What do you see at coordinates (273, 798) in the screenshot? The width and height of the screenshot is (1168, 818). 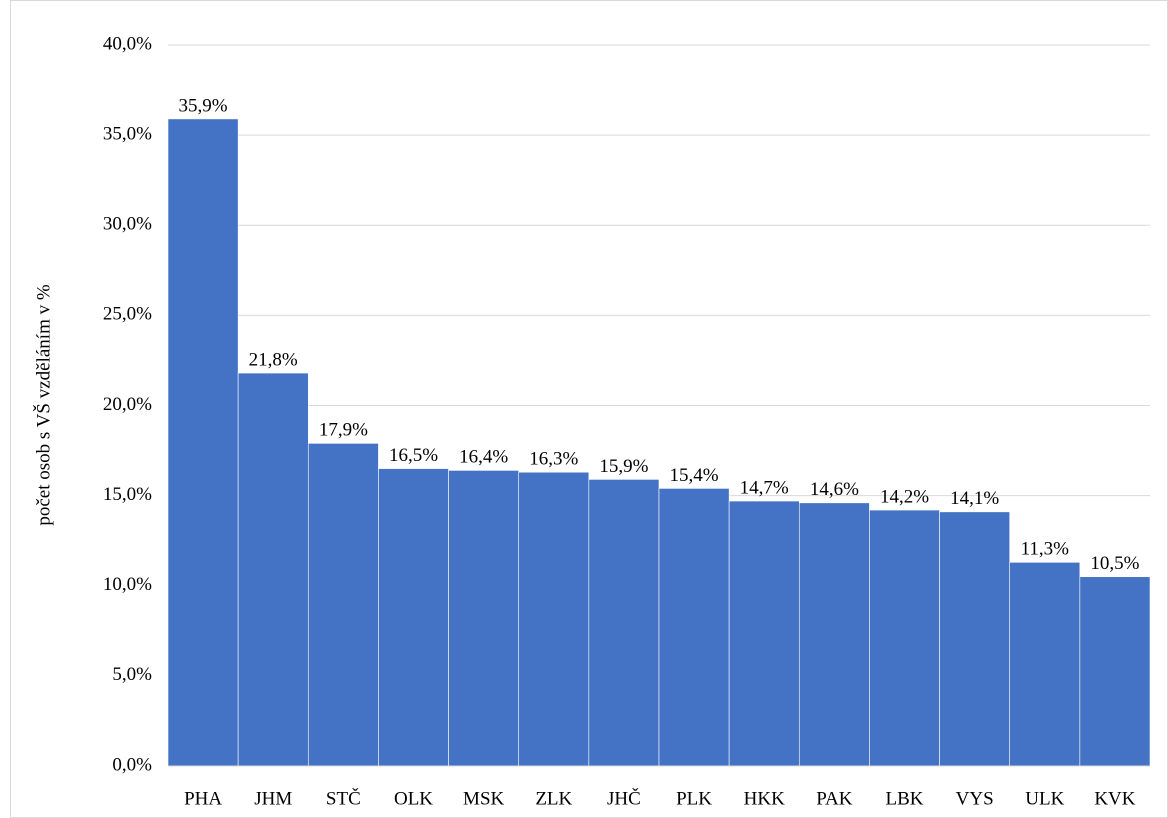 I see `x-tick-label: JHM` at bounding box center [273, 798].